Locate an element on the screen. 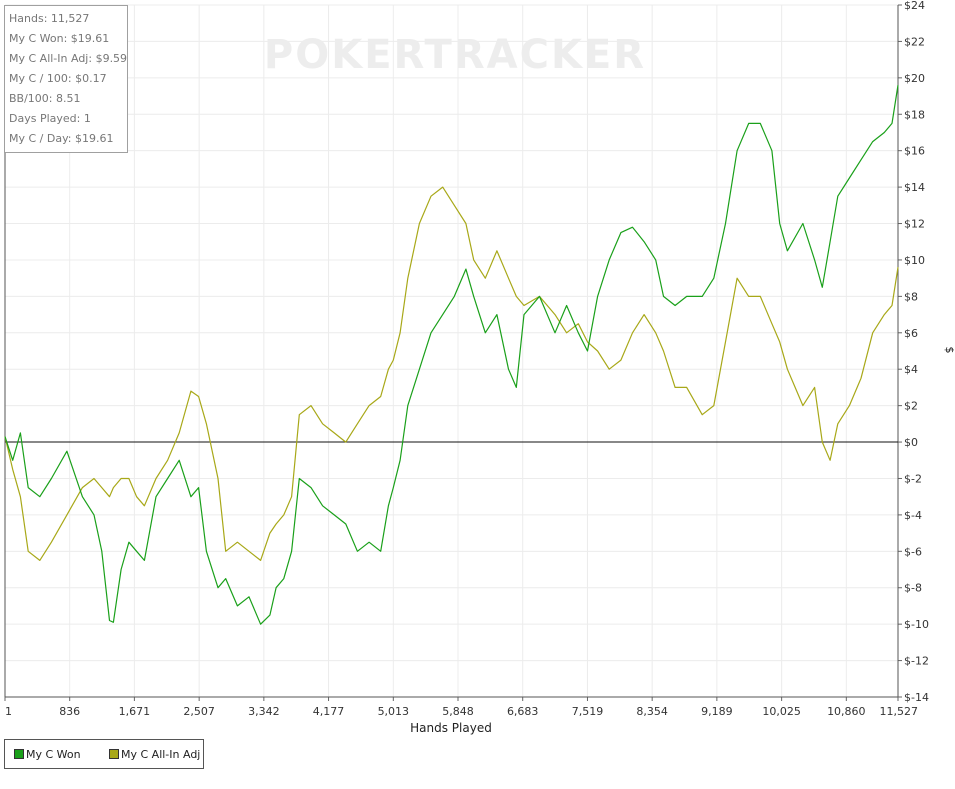 The image size is (955, 789). y-tick-label: $16 is located at coordinates (914, 151).